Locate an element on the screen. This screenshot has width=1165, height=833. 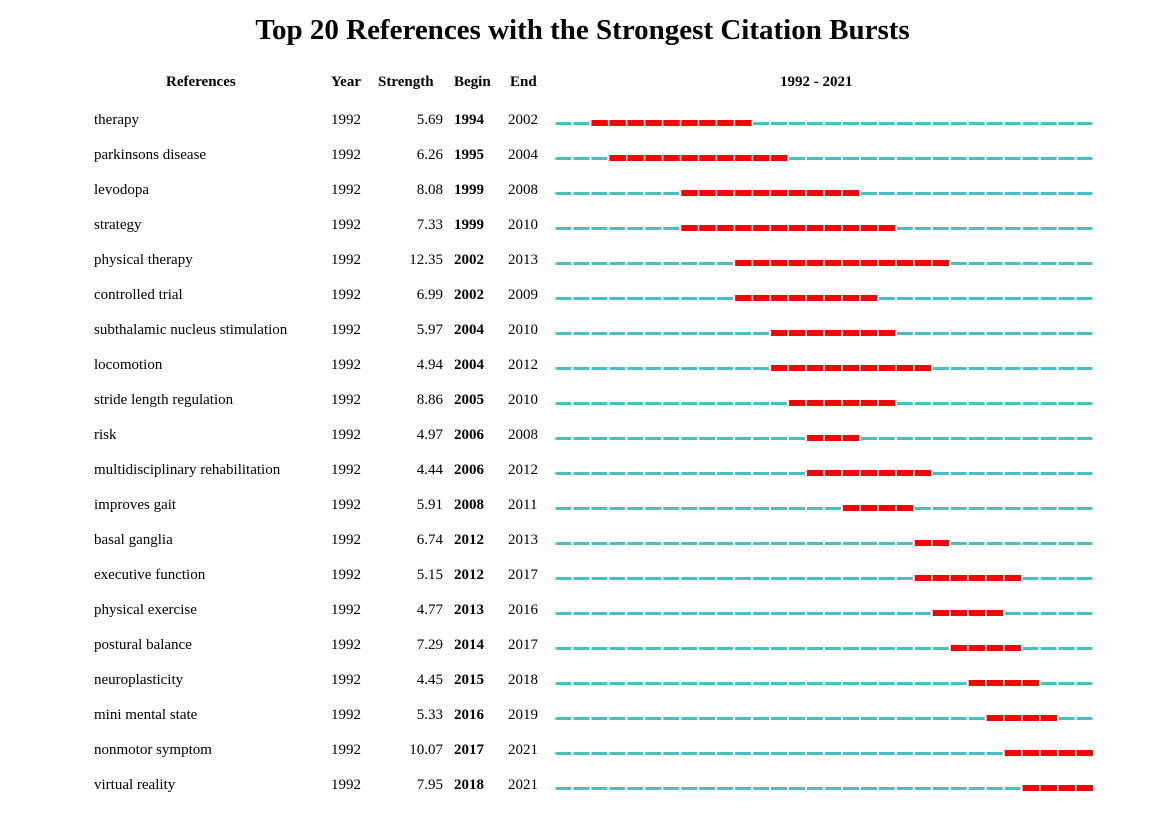
row-strength-value: 5.69 is located at coordinates (430, 120).